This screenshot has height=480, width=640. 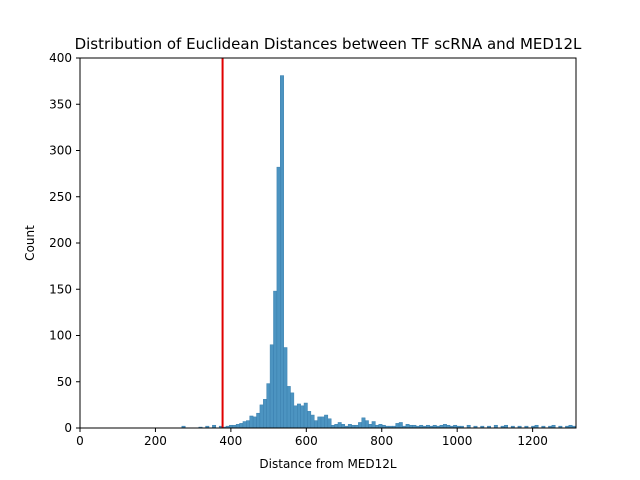 I want to click on x-tick-label: 0, so click(x=80, y=441).